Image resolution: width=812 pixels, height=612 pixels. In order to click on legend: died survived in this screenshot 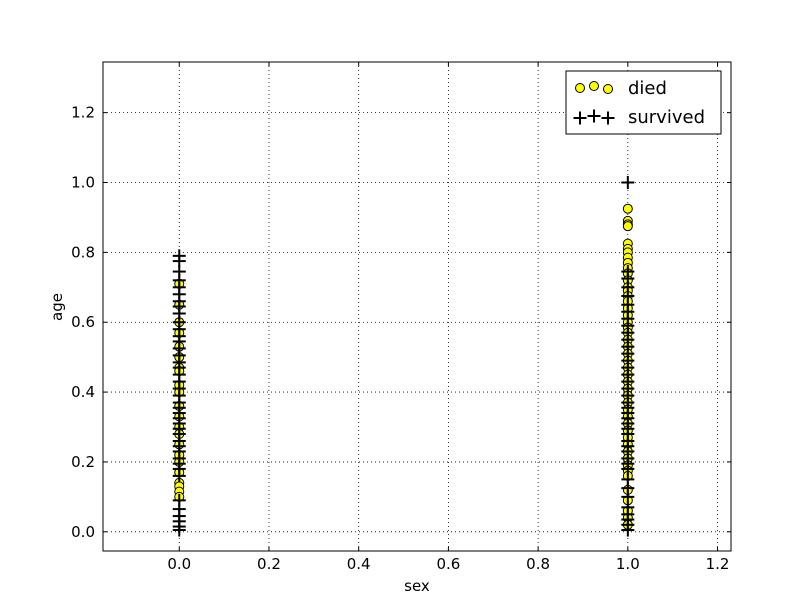, I will do `click(643, 102)`.